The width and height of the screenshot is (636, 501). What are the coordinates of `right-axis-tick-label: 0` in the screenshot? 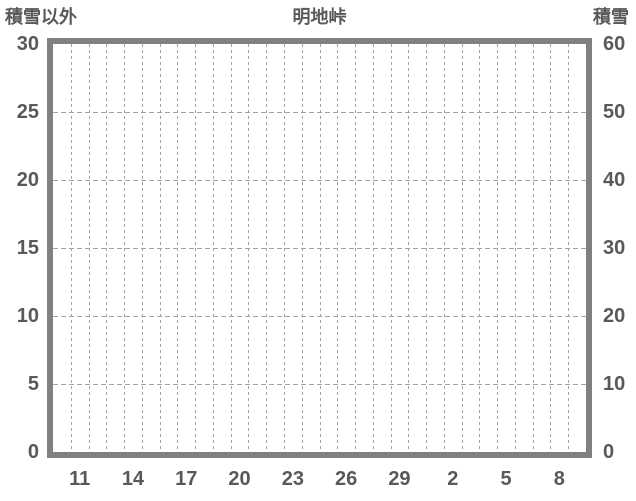 It's located at (609, 452).